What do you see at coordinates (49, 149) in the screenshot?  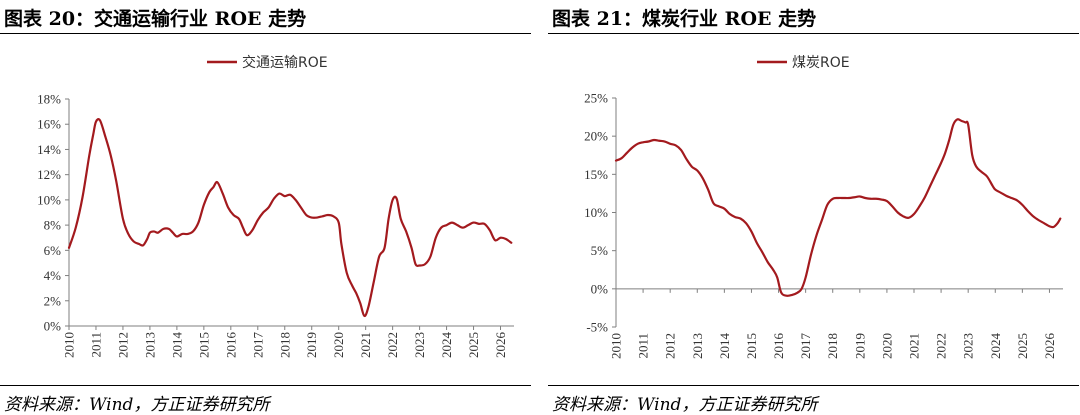 I see `y-tick-label: 14%` at bounding box center [49, 149].